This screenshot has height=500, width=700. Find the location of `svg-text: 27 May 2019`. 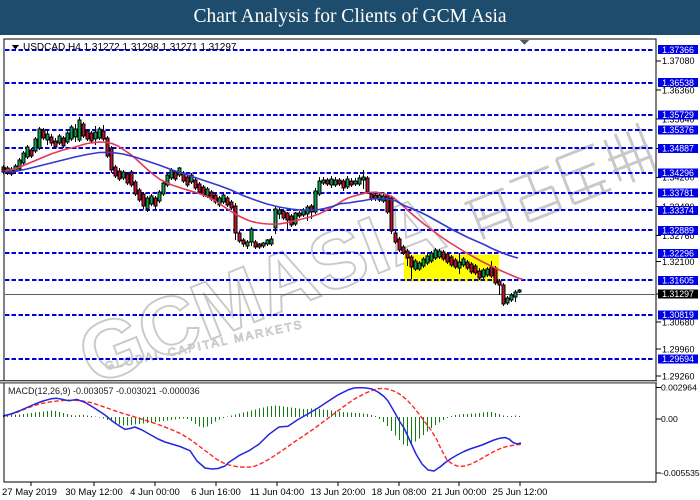

svg-text: 27 May 2019 is located at coordinates (29, 492).